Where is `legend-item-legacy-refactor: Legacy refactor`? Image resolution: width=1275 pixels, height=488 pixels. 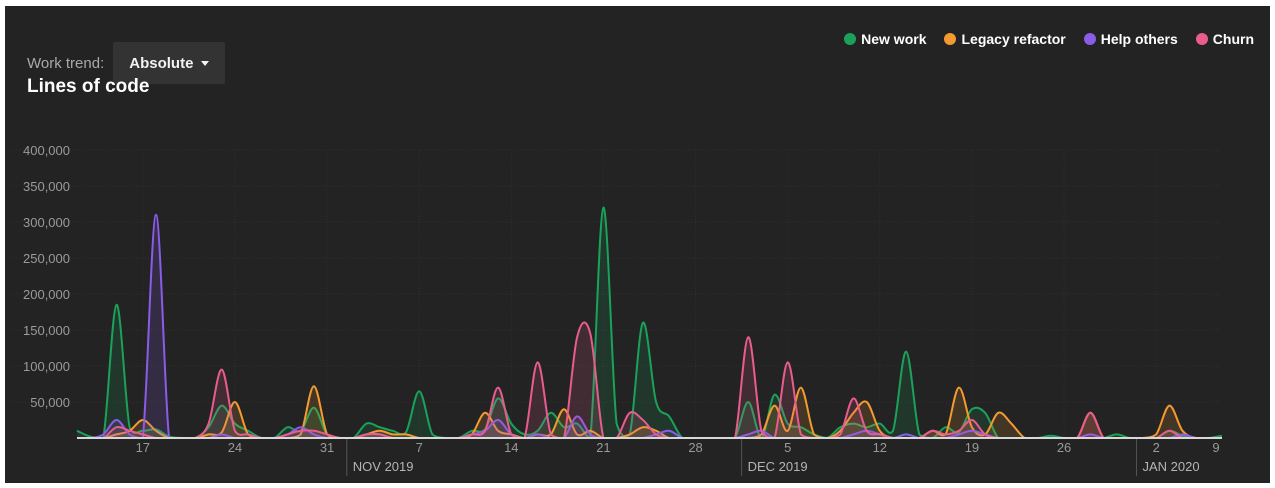
legend-item-legacy-refactor: Legacy refactor is located at coordinates (1005, 39).